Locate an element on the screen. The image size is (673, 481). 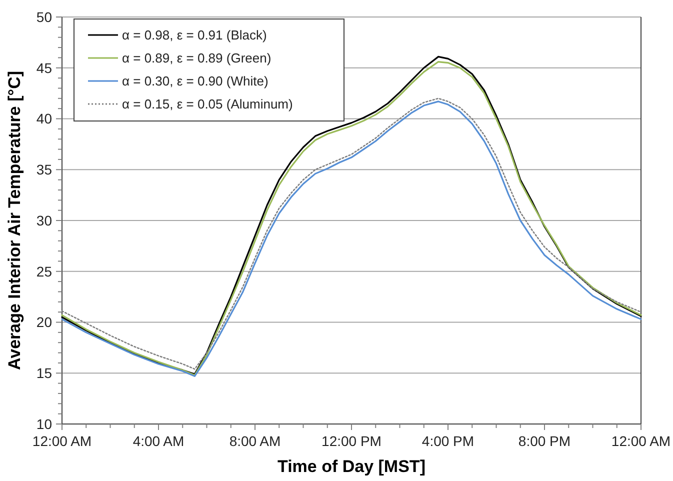
y-tick-label: 25 is located at coordinates (44, 271).